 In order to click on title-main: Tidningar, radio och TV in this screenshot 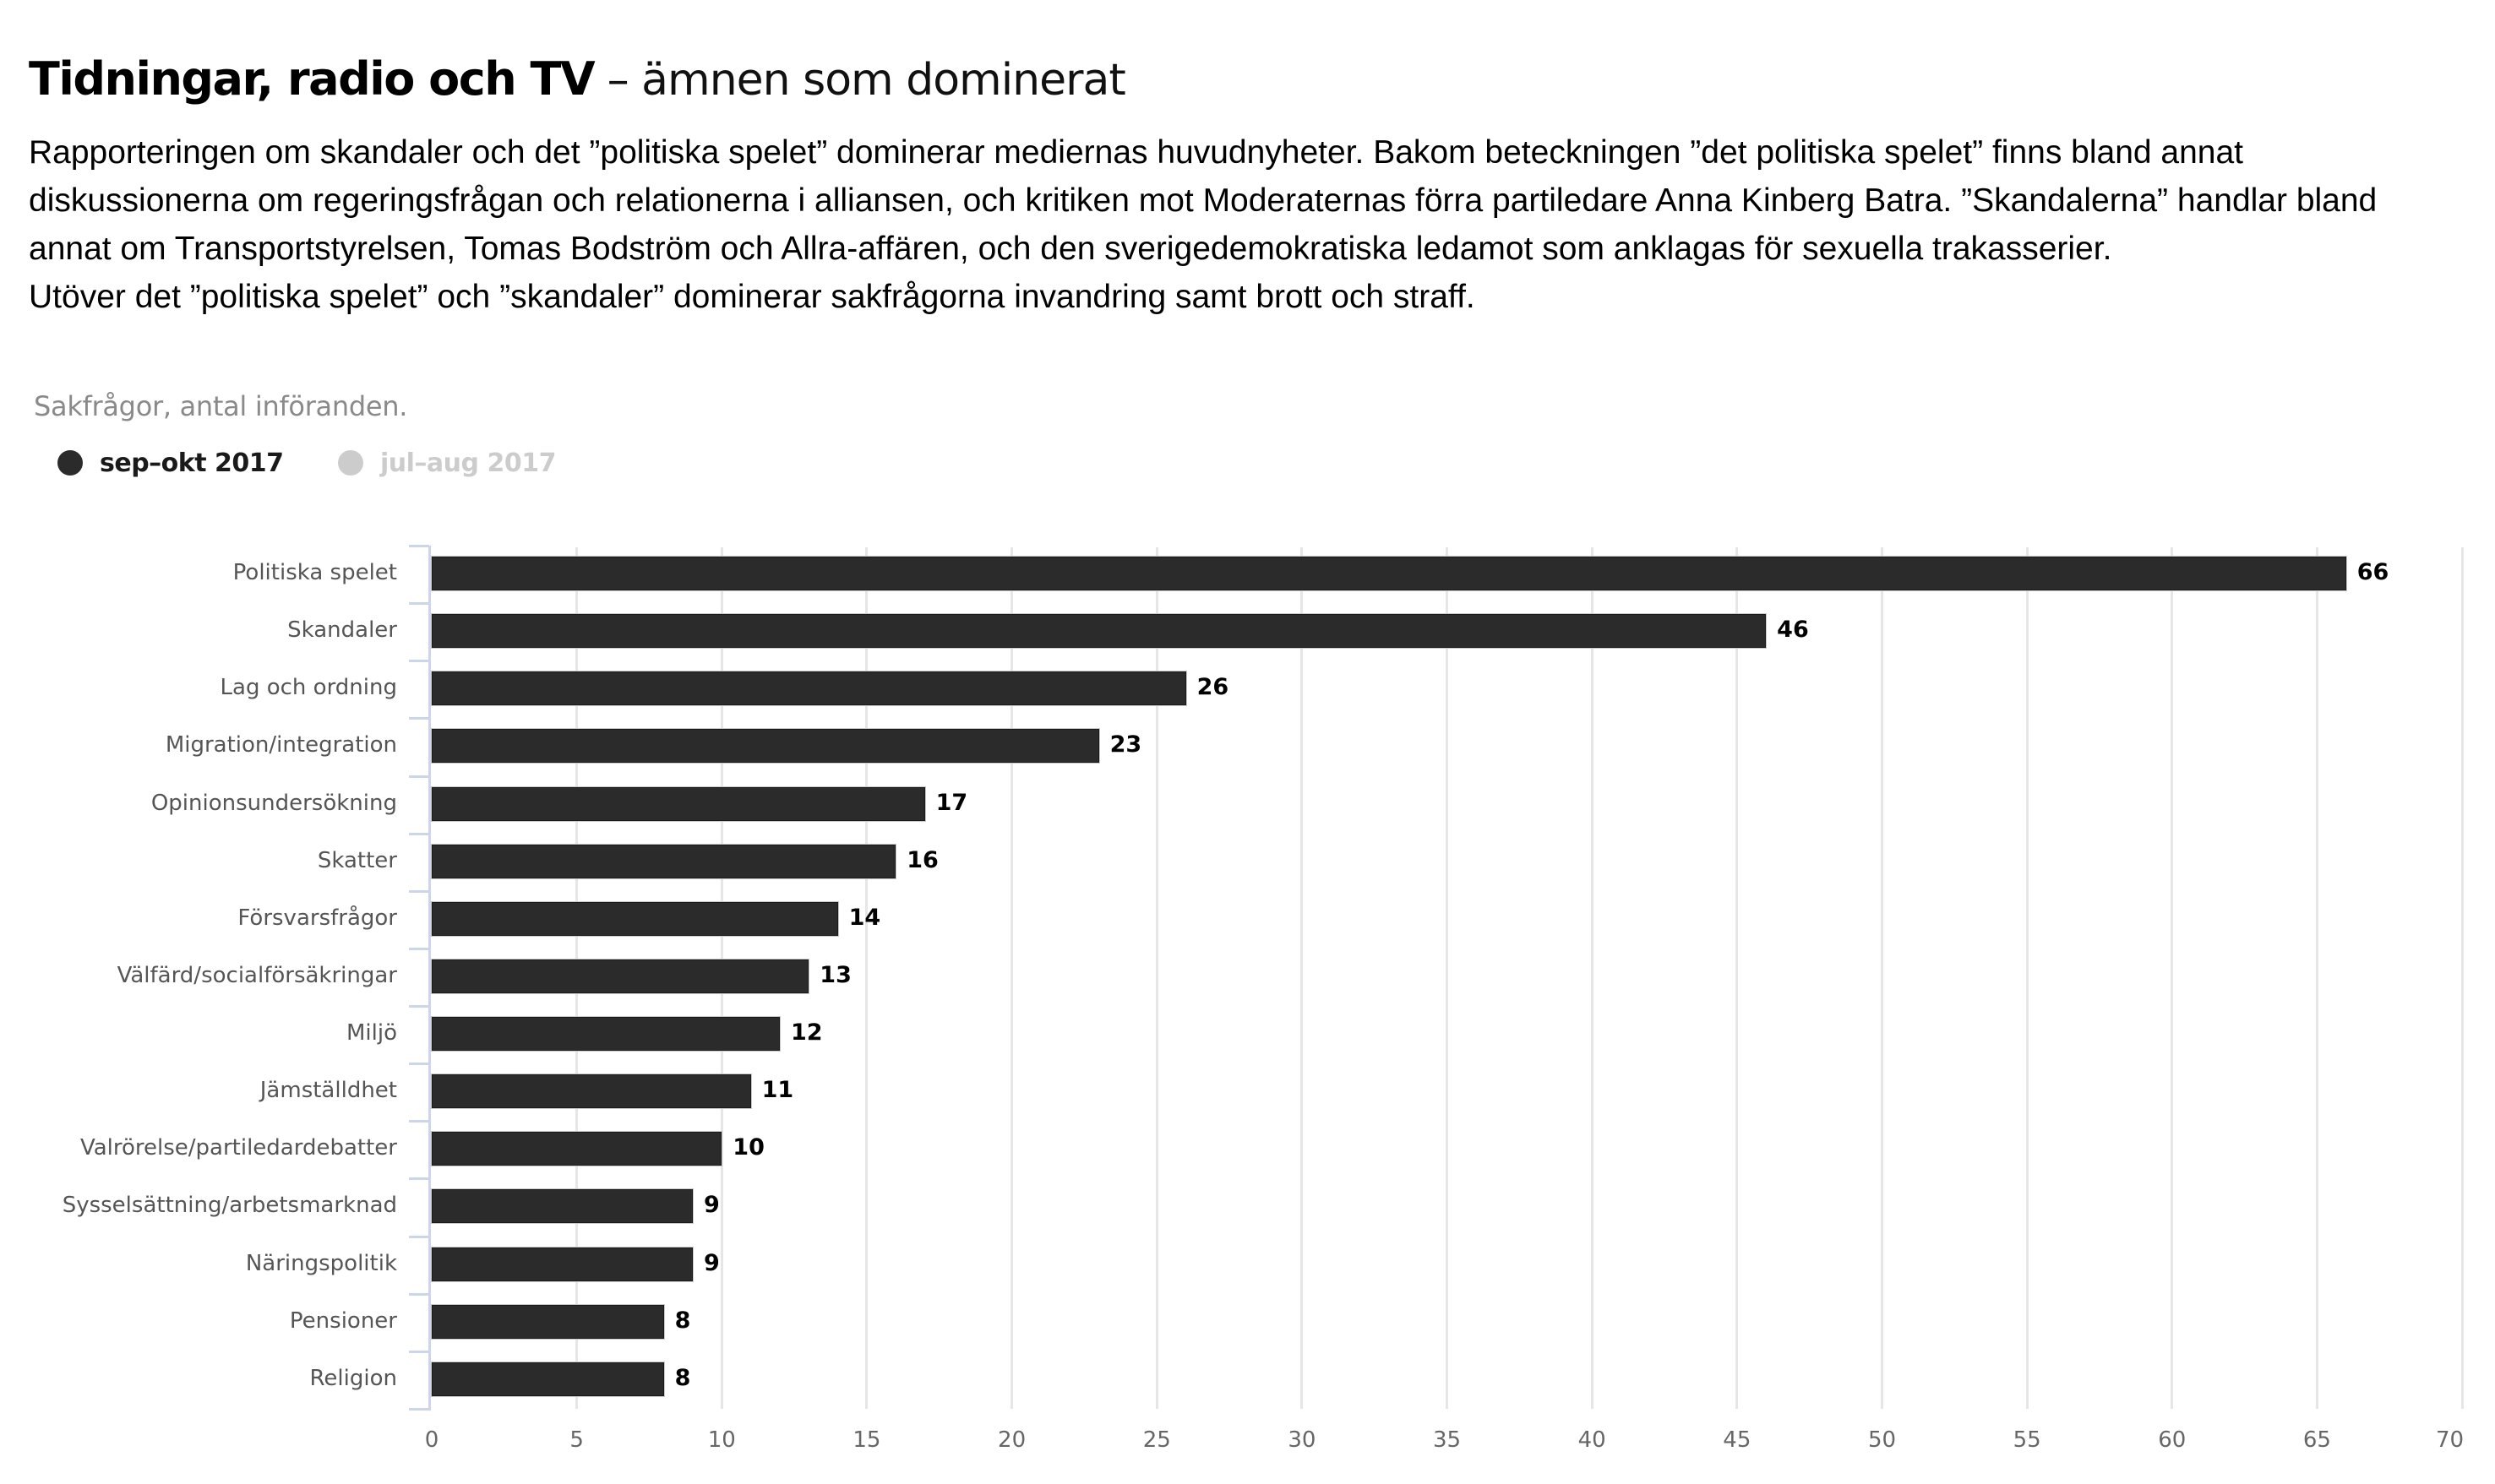, I will do `click(312, 79)`.